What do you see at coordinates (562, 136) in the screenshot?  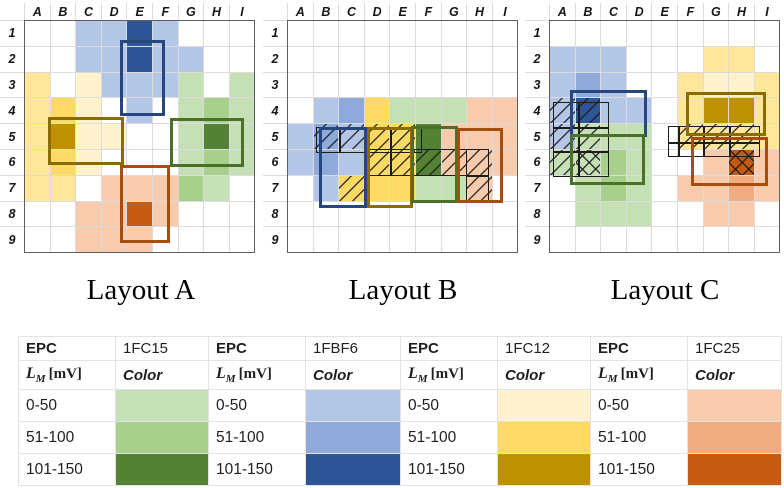 I see `cell-A5` at bounding box center [562, 136].